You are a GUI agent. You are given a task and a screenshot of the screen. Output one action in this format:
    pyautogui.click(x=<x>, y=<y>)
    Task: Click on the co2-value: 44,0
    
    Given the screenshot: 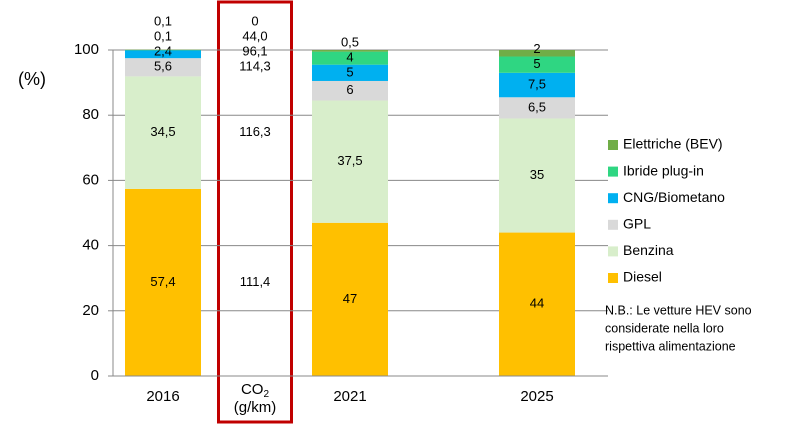 What is the action you would take?
    pyautogui.click(x=254, y=36)
    